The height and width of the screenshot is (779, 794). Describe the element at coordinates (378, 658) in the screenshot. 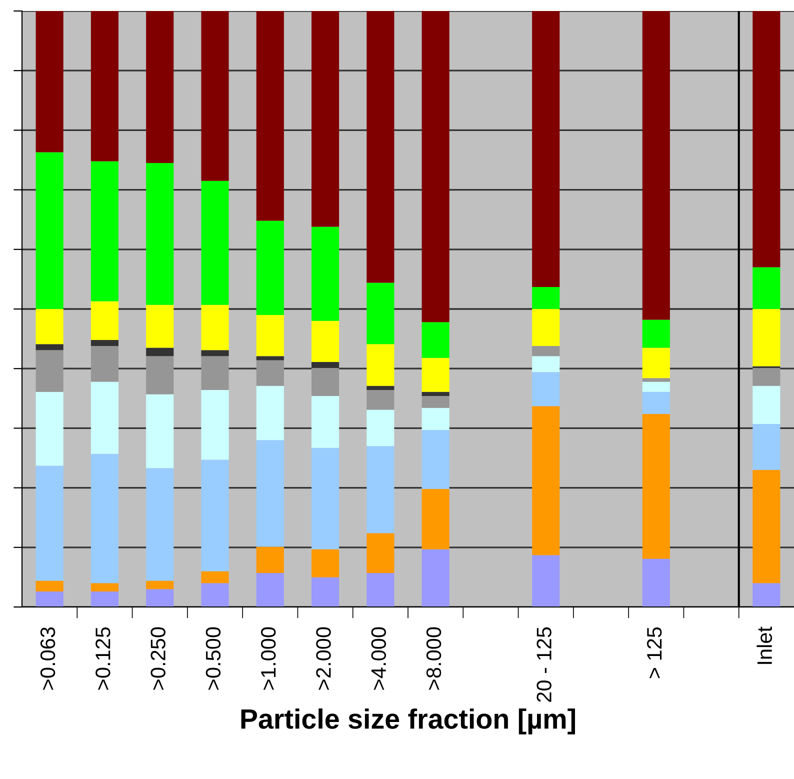

I see `x-tick-label: >4.000` at that location.